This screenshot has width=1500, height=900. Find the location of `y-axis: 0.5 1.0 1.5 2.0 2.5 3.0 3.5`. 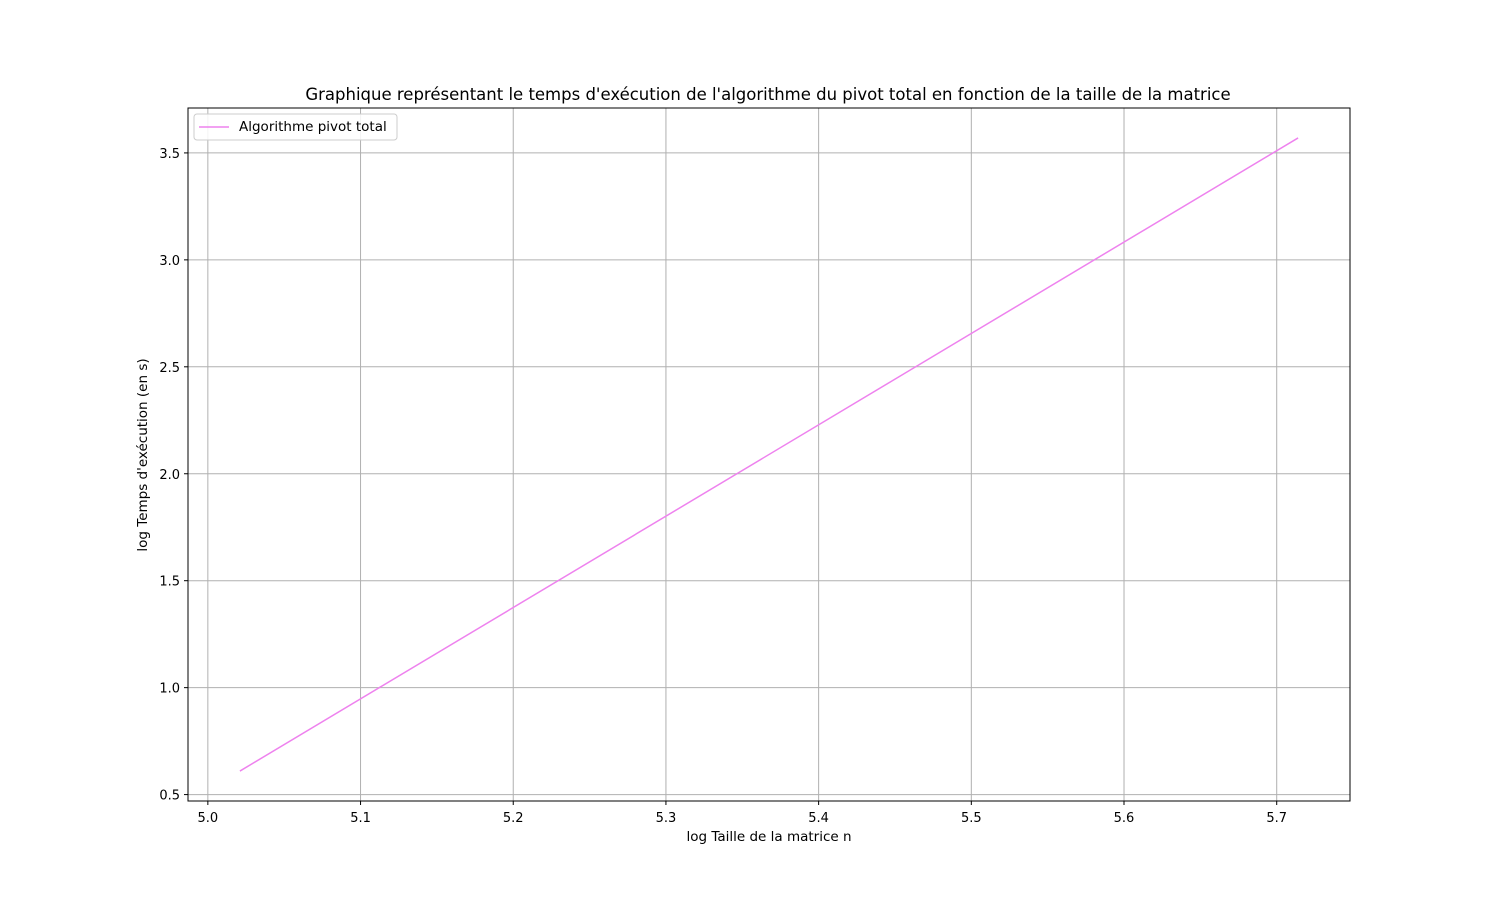

y-axis: 0.5 1.0 1.5 2.0 2.5 3.0 3.5 is located at coordinates (173, 475).